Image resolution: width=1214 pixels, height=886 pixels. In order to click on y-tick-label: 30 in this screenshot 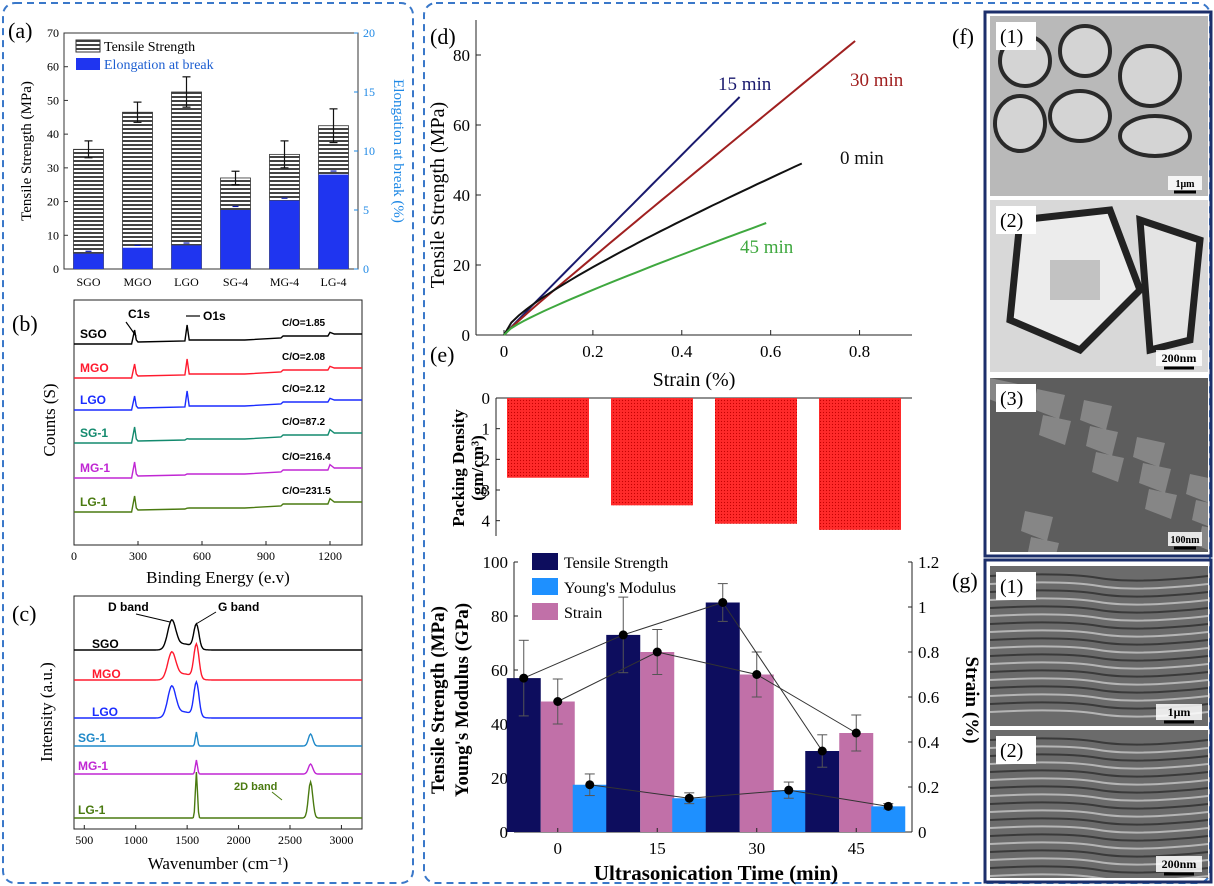, I will do `click(53, 168)`.